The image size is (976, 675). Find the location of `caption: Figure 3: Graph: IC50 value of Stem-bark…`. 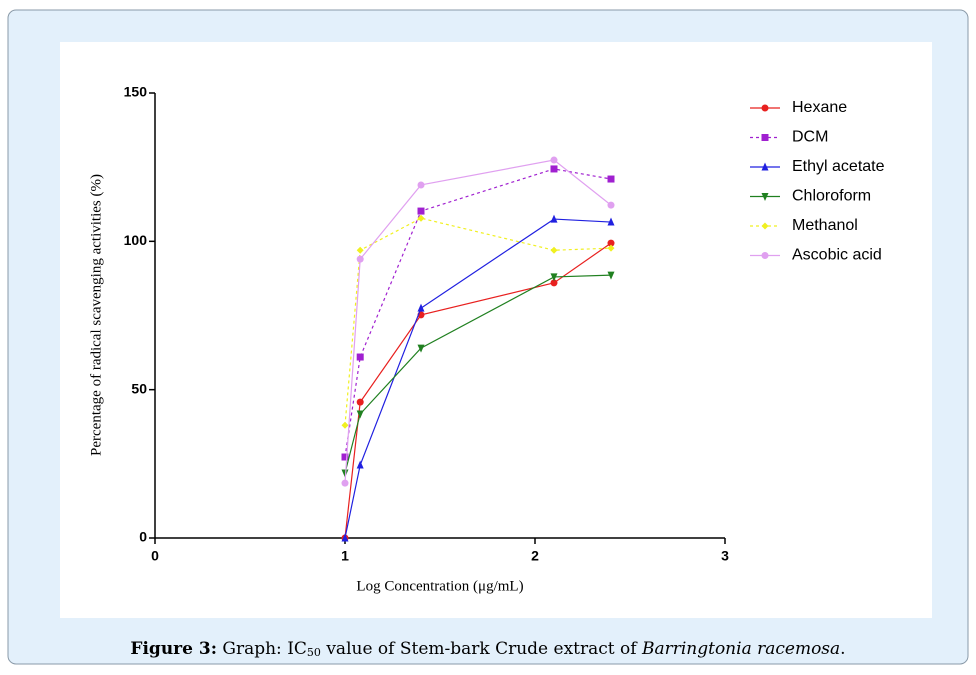

caption: Figure 3: Graph: IC50 value of Stem-bark… is located at coordinates (487, 649).